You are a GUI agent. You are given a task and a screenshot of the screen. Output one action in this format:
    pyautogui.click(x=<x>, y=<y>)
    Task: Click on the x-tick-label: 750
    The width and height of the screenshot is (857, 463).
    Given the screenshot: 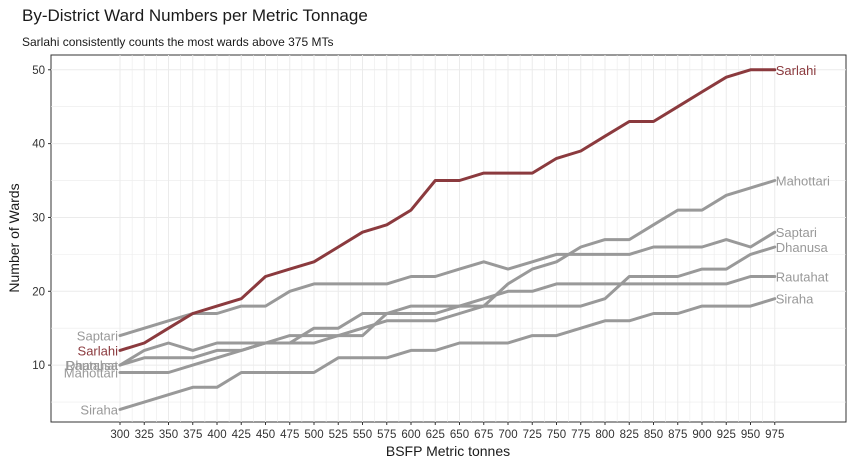 What is the action you would take?
    pyautogui.click(x=556, y=435)
    